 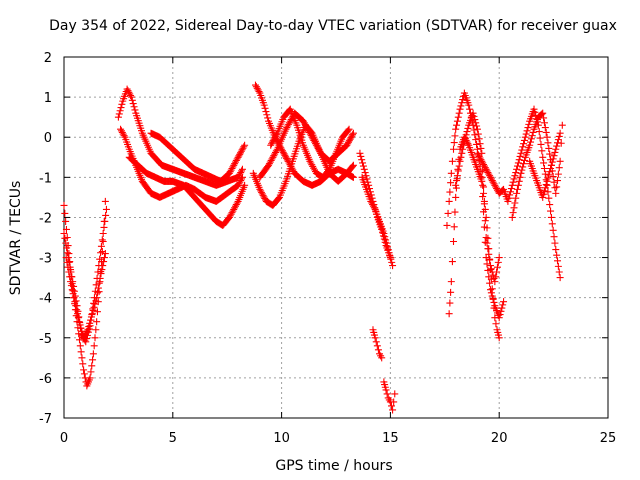 I want to click on series-arc-d, so click(x=180, y=137).